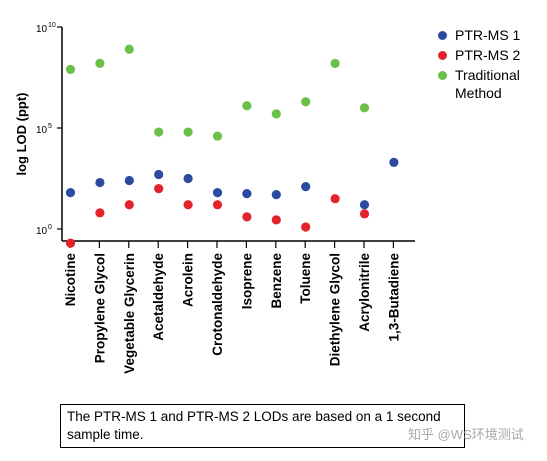 This screenshot has width=547, height=461. Describe the element at coordinates (335, 309) in the screenshot. I see `x-tick-label: Diethylene Glycol` at that location.